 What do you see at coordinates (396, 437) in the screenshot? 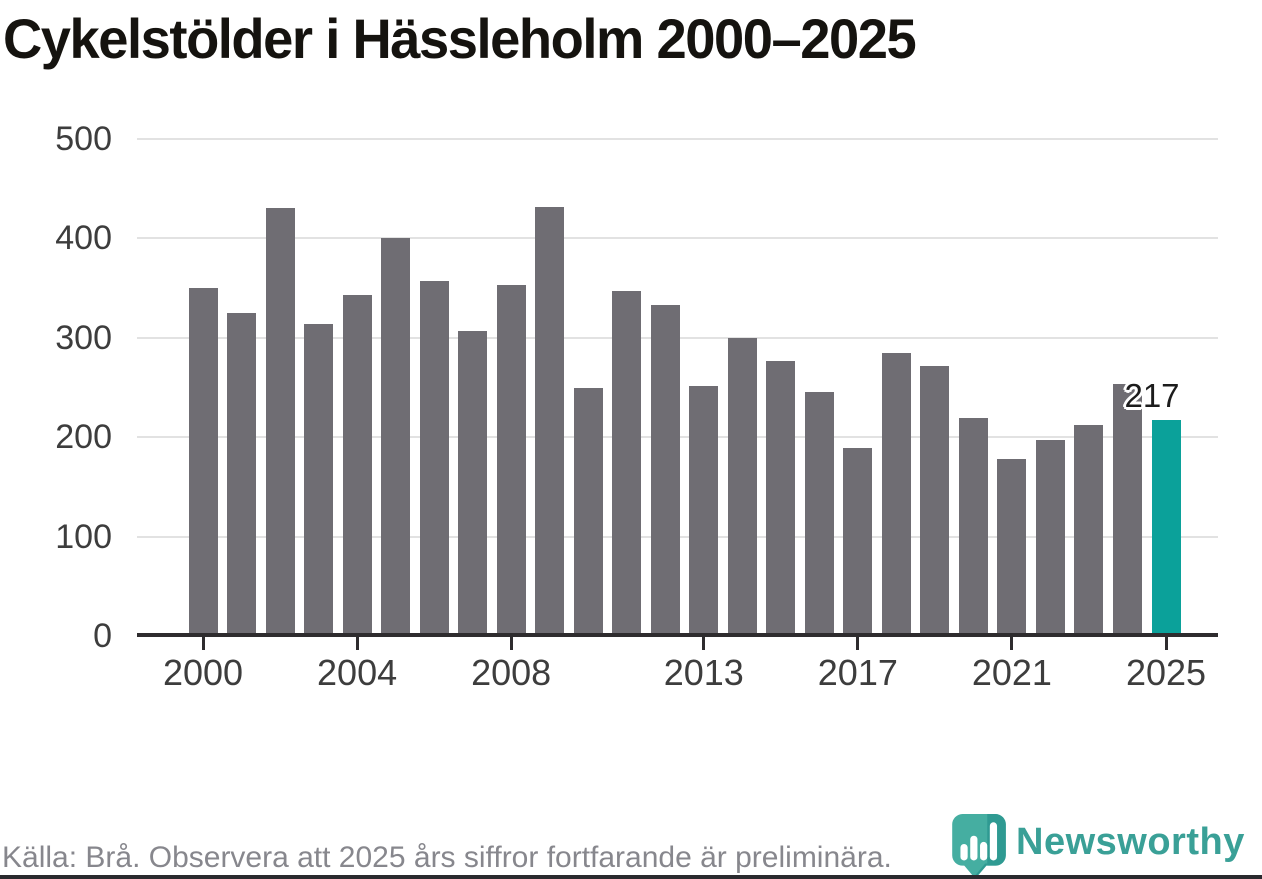
I see `bar-2005` at bounding box center [396, 437].